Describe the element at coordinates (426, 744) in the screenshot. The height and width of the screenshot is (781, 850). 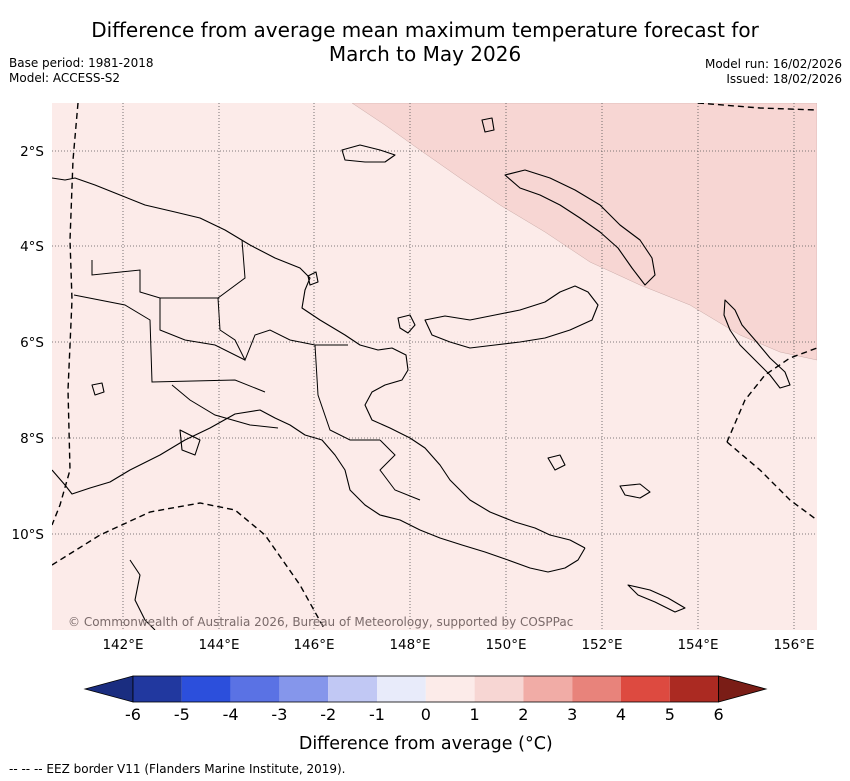
I see `colorbar-label: Difference from average (°C)` at that location.